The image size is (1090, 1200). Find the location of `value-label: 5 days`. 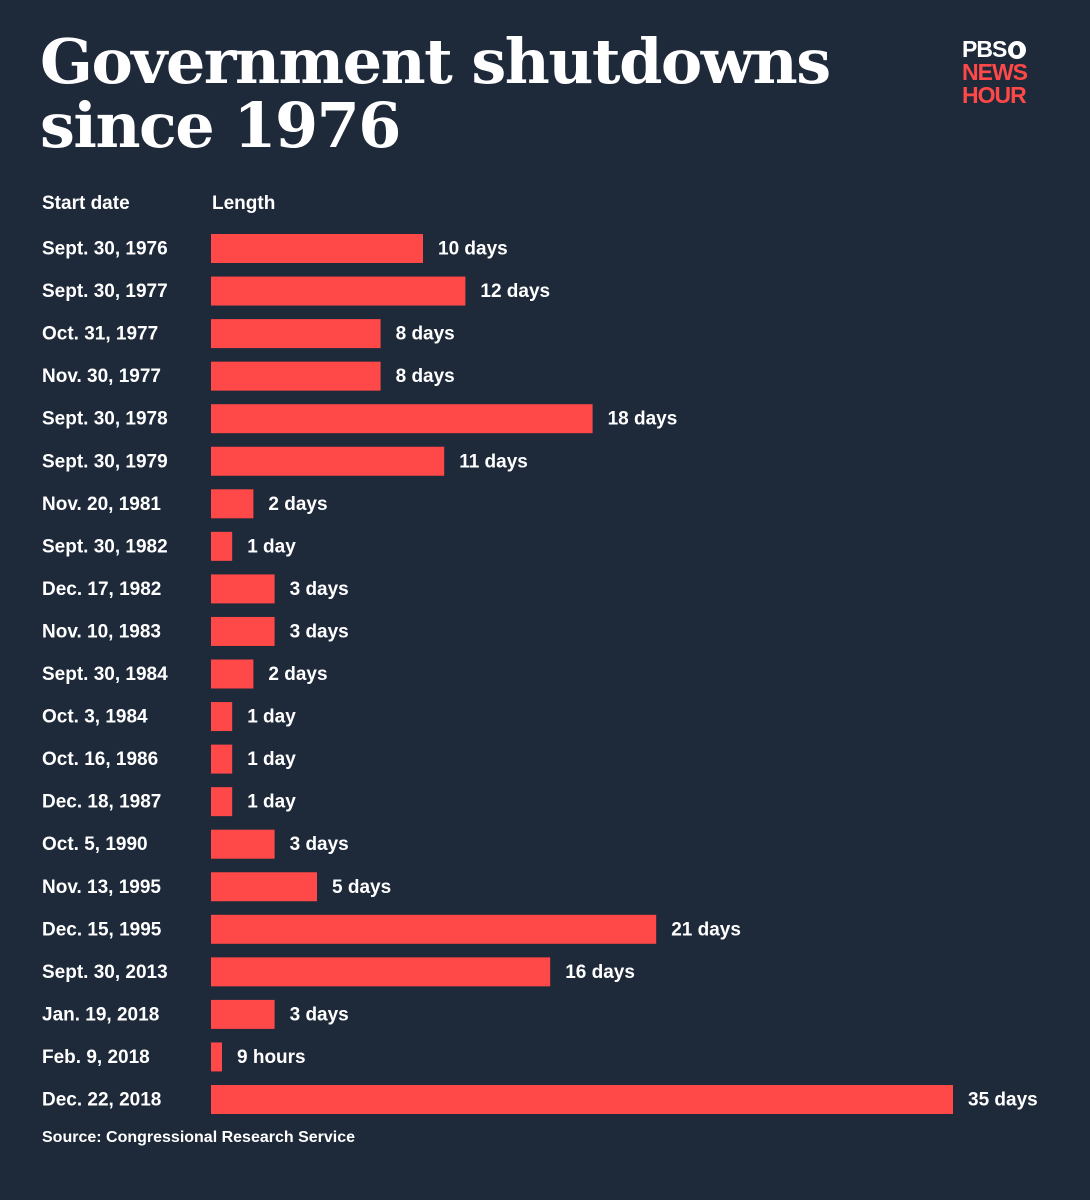

value-label: 5 days is located at coordinates (361, 887).